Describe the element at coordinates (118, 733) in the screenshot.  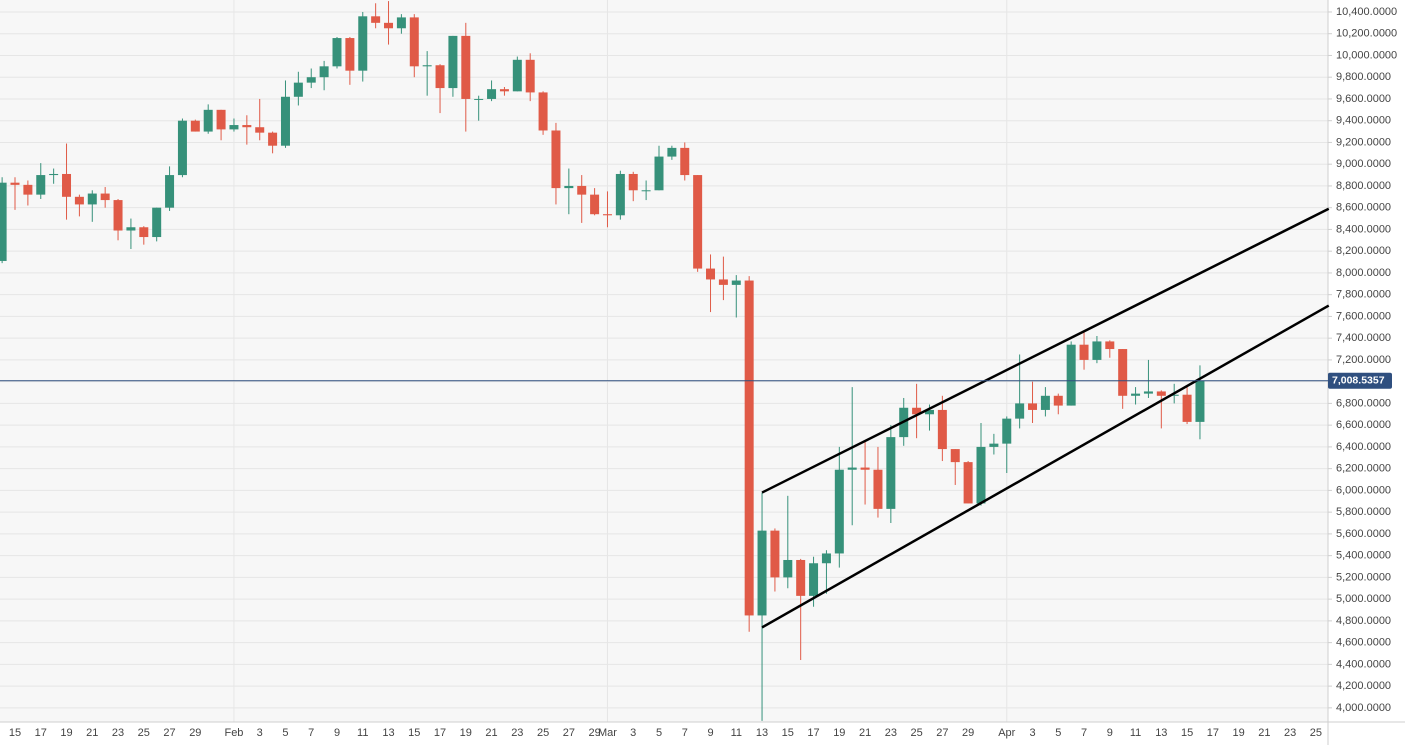
I see `x-tick-label: 23` at that location.